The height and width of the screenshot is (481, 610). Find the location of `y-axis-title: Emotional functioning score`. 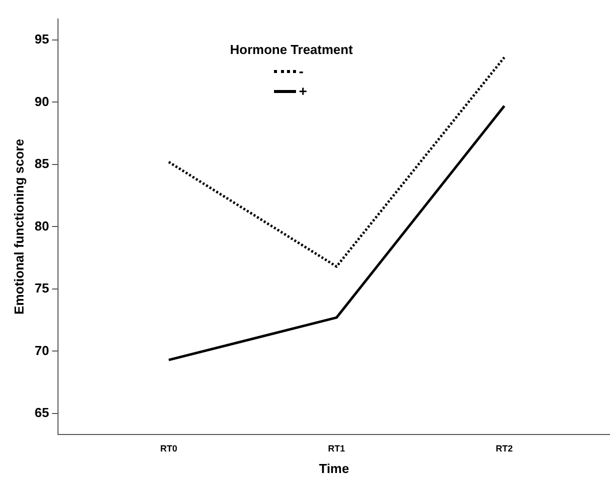

y-axis-title: Emotional functioning score is located at coordinates (18, 226).